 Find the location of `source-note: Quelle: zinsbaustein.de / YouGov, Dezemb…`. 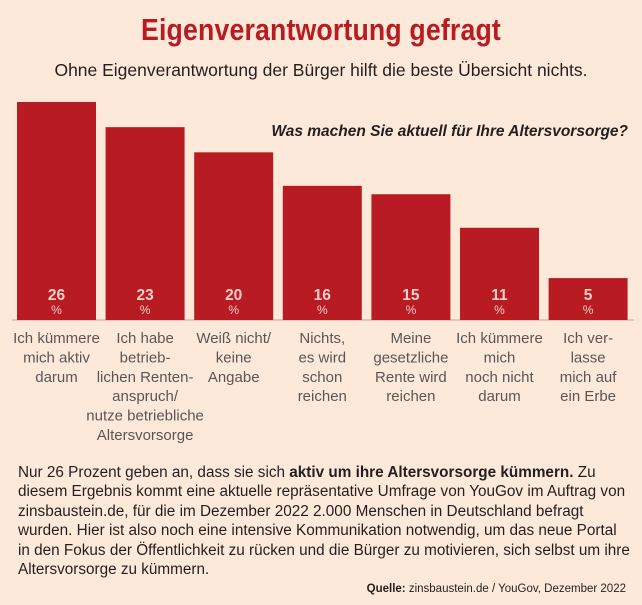

source-note: Quelle: zinsbaustein.de / YouGov, Dezemb… is located at coordinates (496, 589).